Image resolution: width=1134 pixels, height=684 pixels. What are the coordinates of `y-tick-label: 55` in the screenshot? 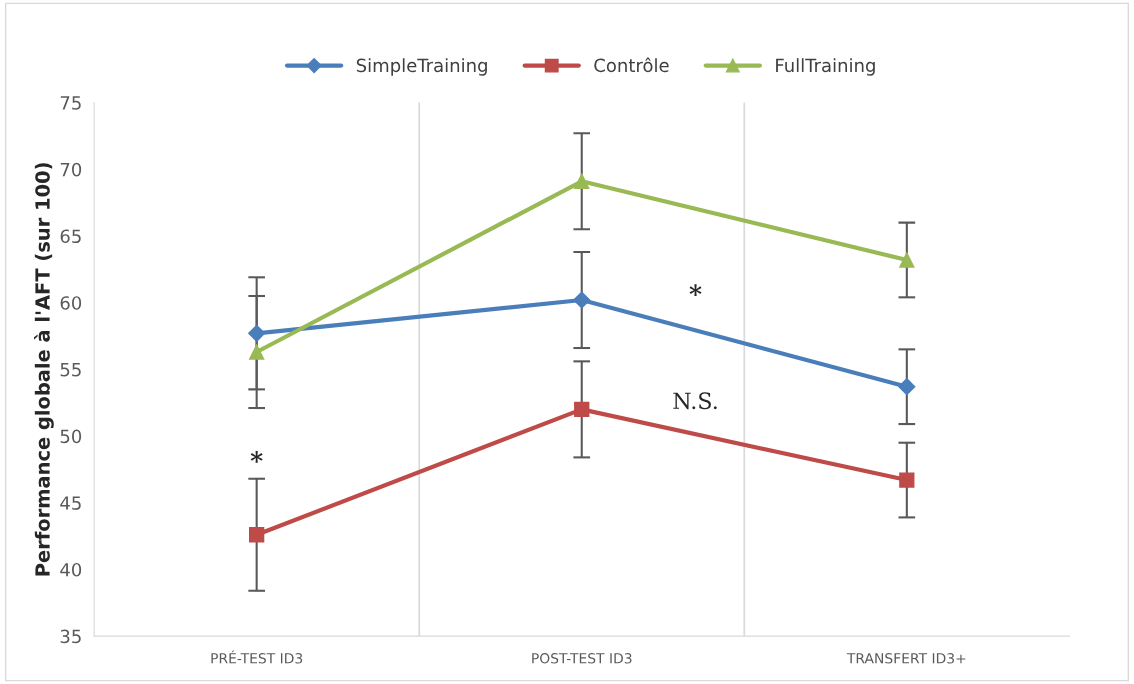 It's located at (70, 370).